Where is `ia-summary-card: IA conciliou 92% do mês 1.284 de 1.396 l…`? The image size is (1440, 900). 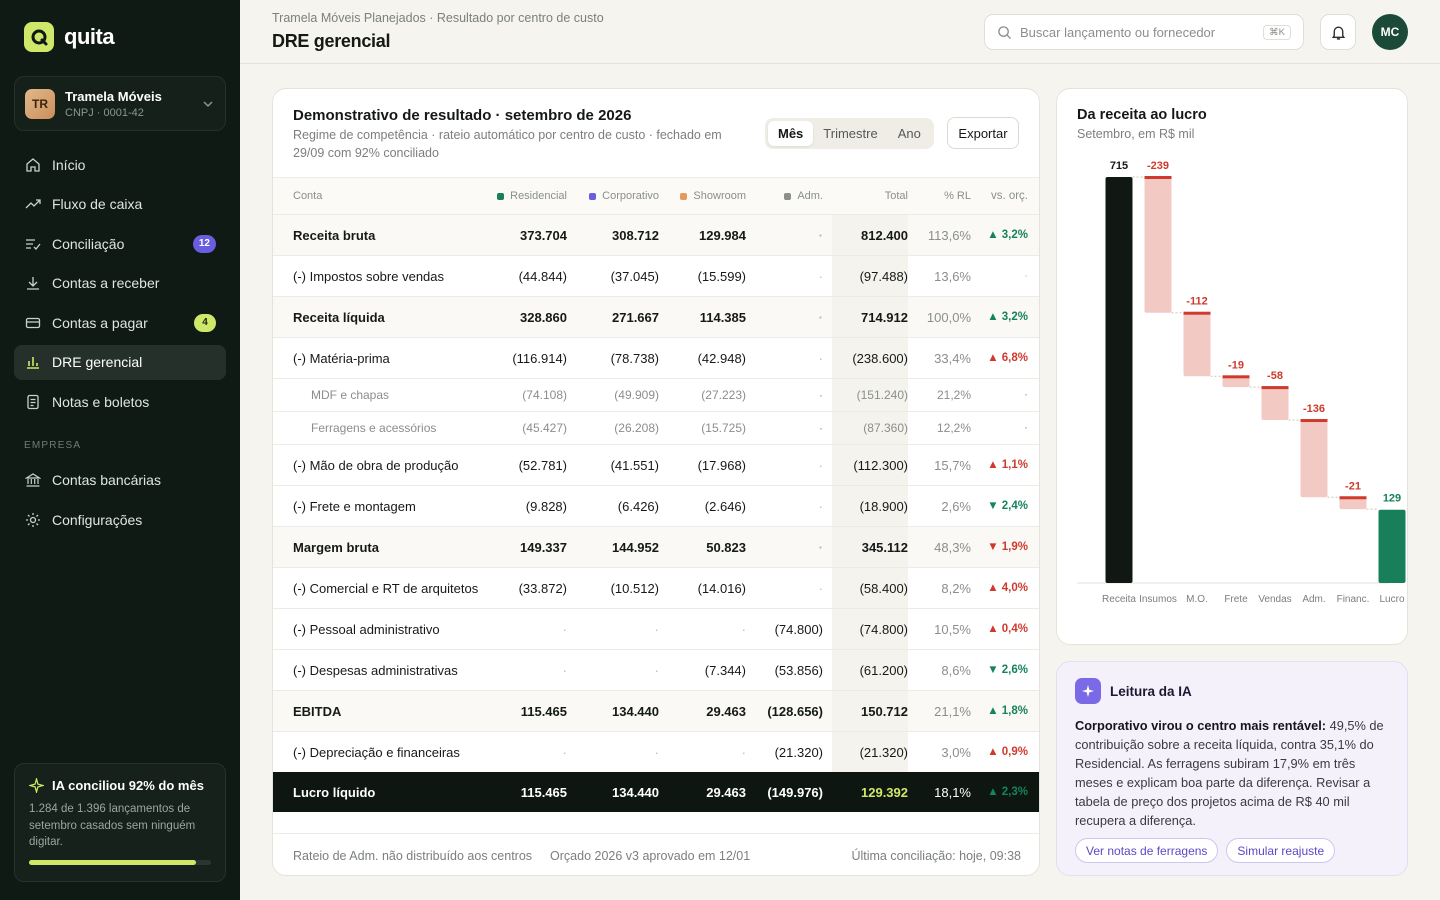
ia-summary-card: IA conciliou 92% do mês 1.284 de 1.396 l… is located at coordinates (120, 822).